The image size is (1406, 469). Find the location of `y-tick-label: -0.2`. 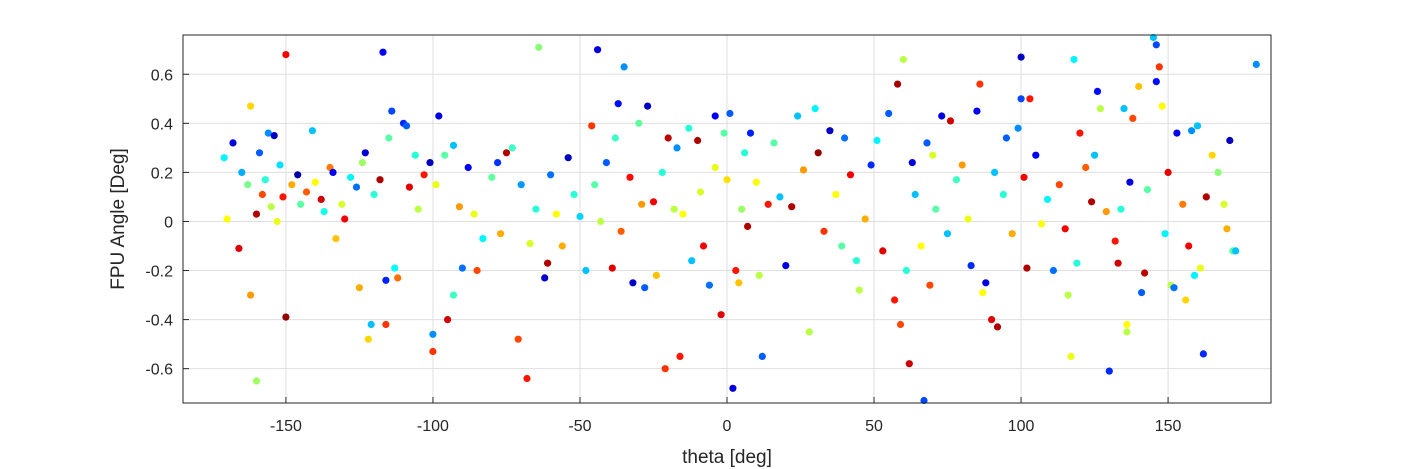

y-tick-label: -0.2 is located at coordinates (159, 272).